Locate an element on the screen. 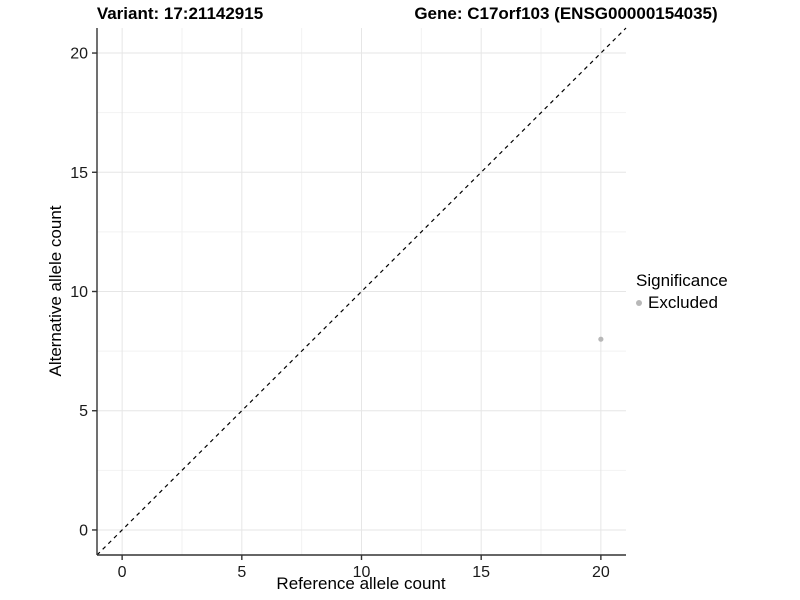 The height and width of the screenshot is (600, 800). y-tick-label: 15 is located at coordinates (79, 173).